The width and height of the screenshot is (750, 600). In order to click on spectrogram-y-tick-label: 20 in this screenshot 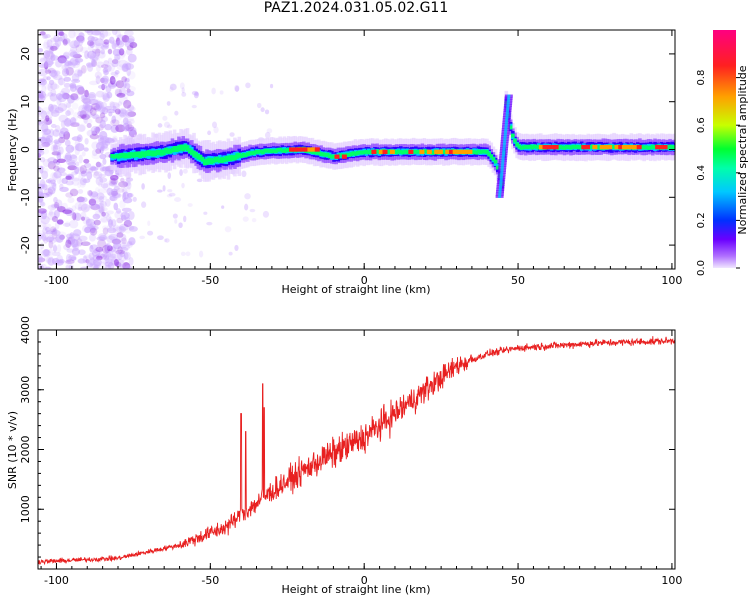, I will do `click(25, 54)`.